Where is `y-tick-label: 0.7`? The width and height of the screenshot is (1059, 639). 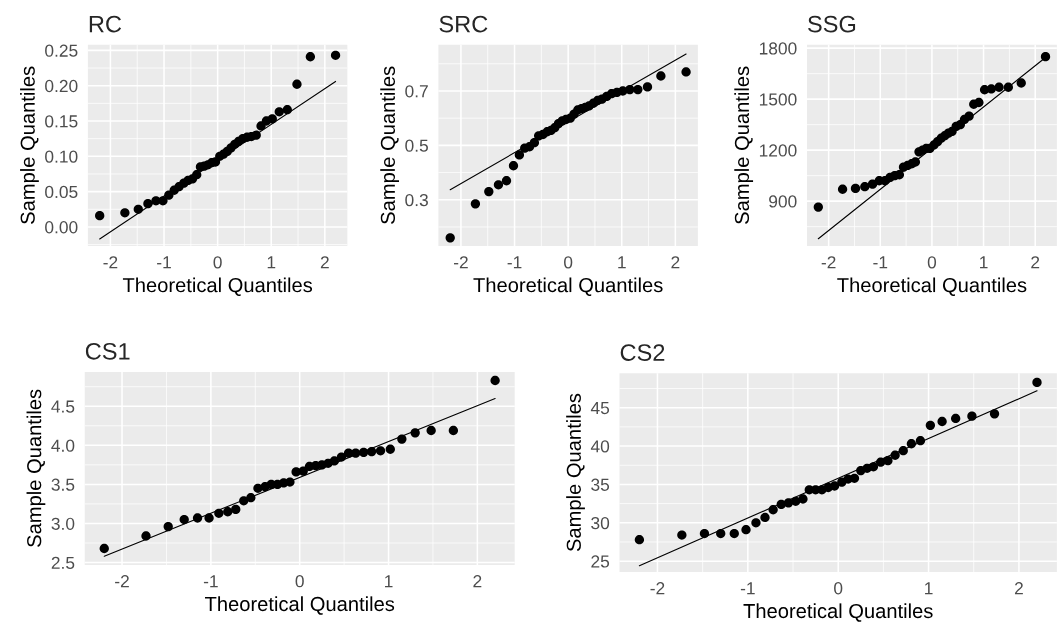 y-tick-label: 0.7 is located at coordinates (416, 91).